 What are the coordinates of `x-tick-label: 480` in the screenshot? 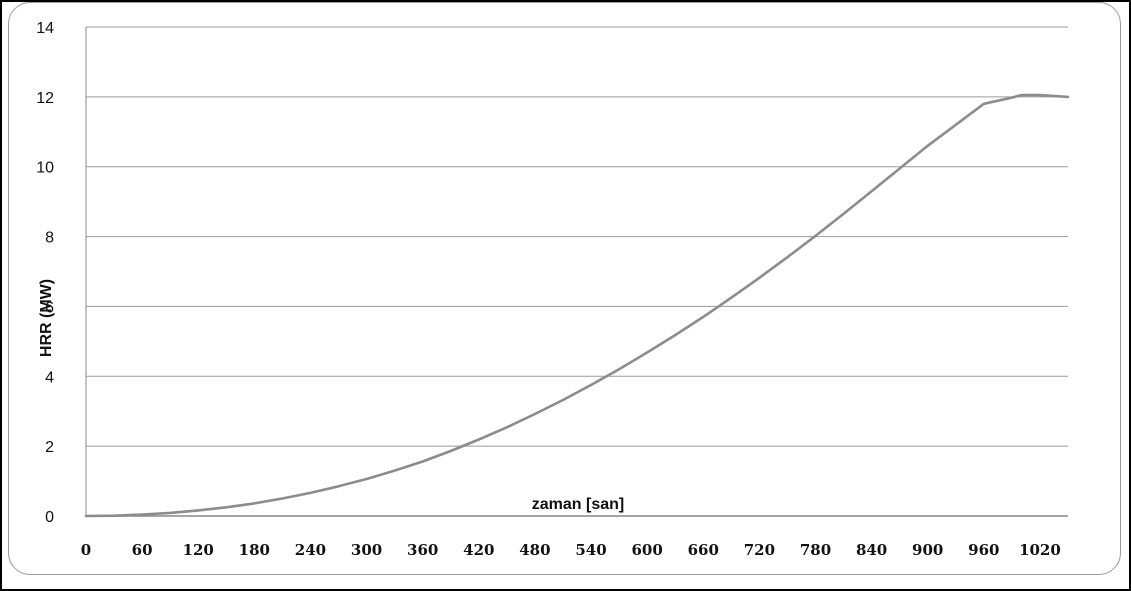 It's located at (534, 550).